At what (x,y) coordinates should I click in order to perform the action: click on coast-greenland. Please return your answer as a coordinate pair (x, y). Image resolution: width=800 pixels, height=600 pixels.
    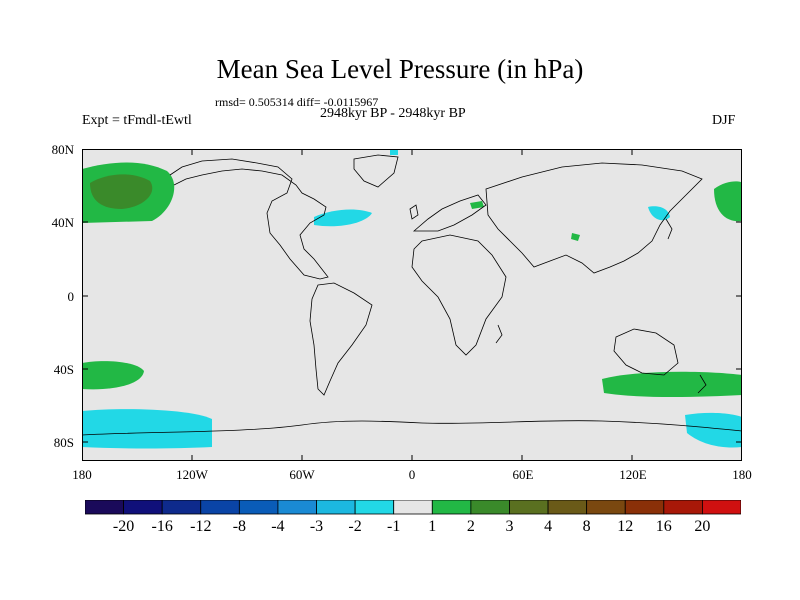
    Looking at the image, I should click on (376, 171).